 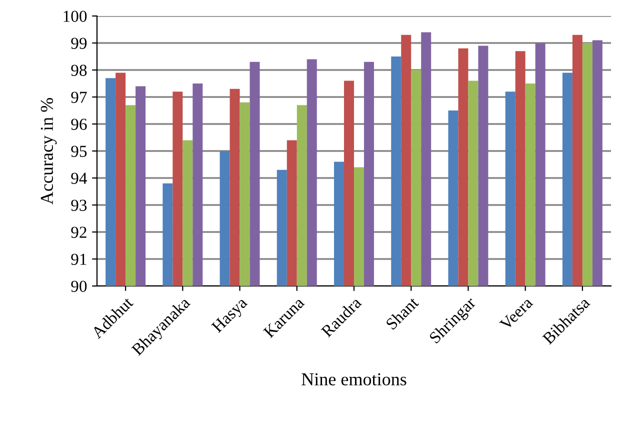 I want to click on y-tick-label: 93, so click(x=79, y=205).